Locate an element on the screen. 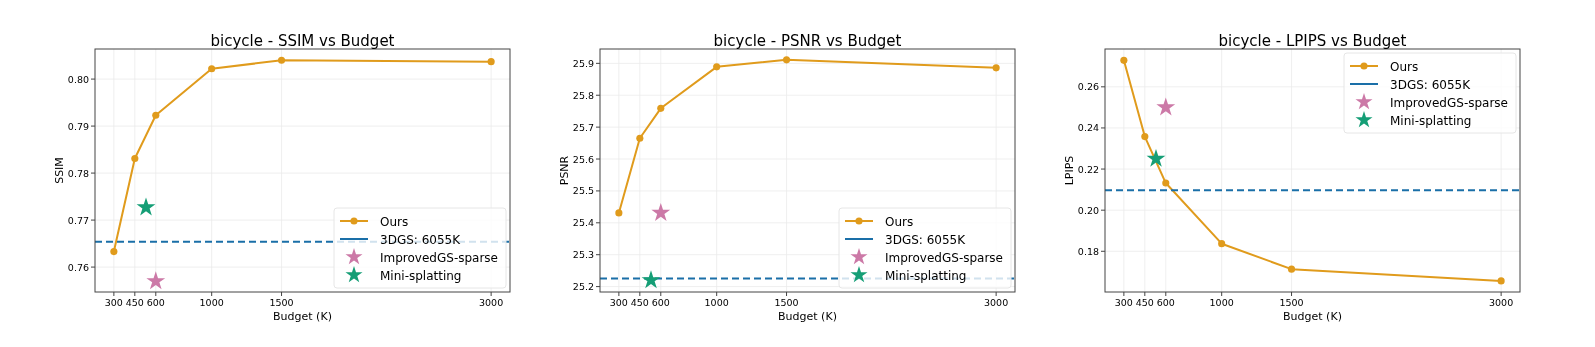 This screenshot has height=347, width=1595. y-tick-label: 25.6 is located at coordinates (583, 159).